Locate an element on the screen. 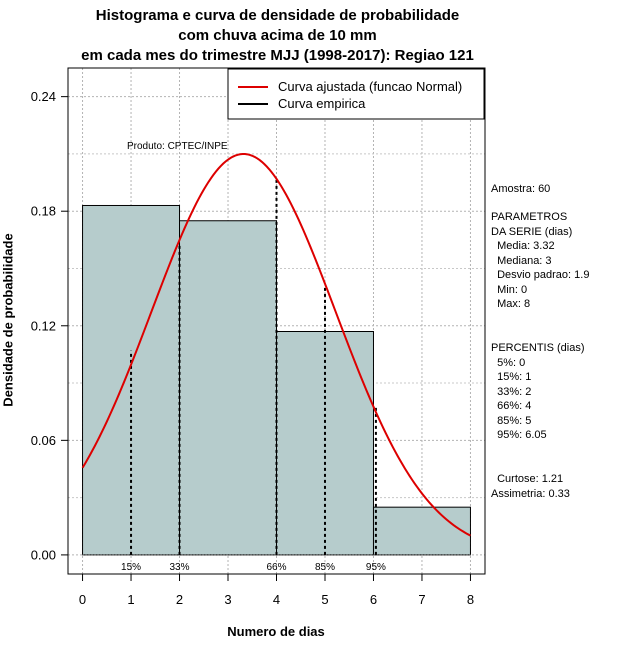 This screenshot has height=660, width=640. y-tick-label-0: 0.00 is located at coordinates (43, 554).